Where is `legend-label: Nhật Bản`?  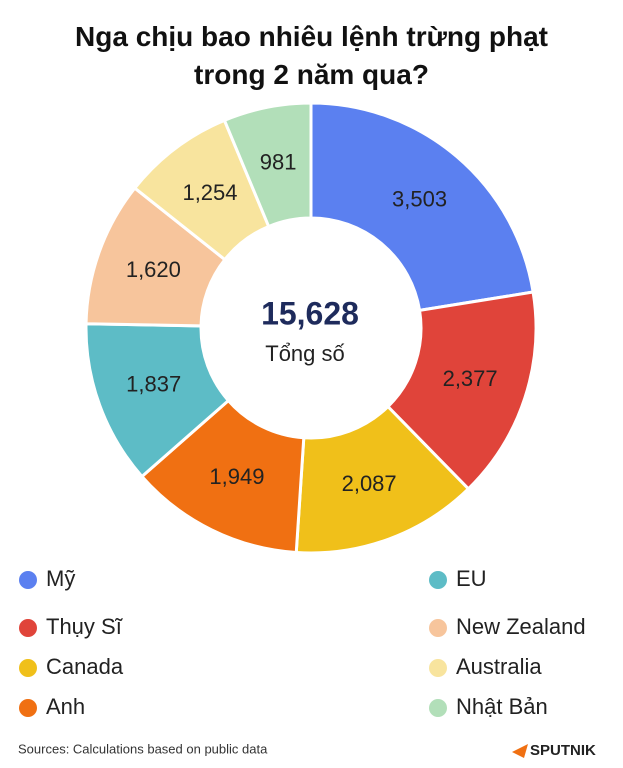
legend-label: Nhật Bản is located at coordinates (502, 706).